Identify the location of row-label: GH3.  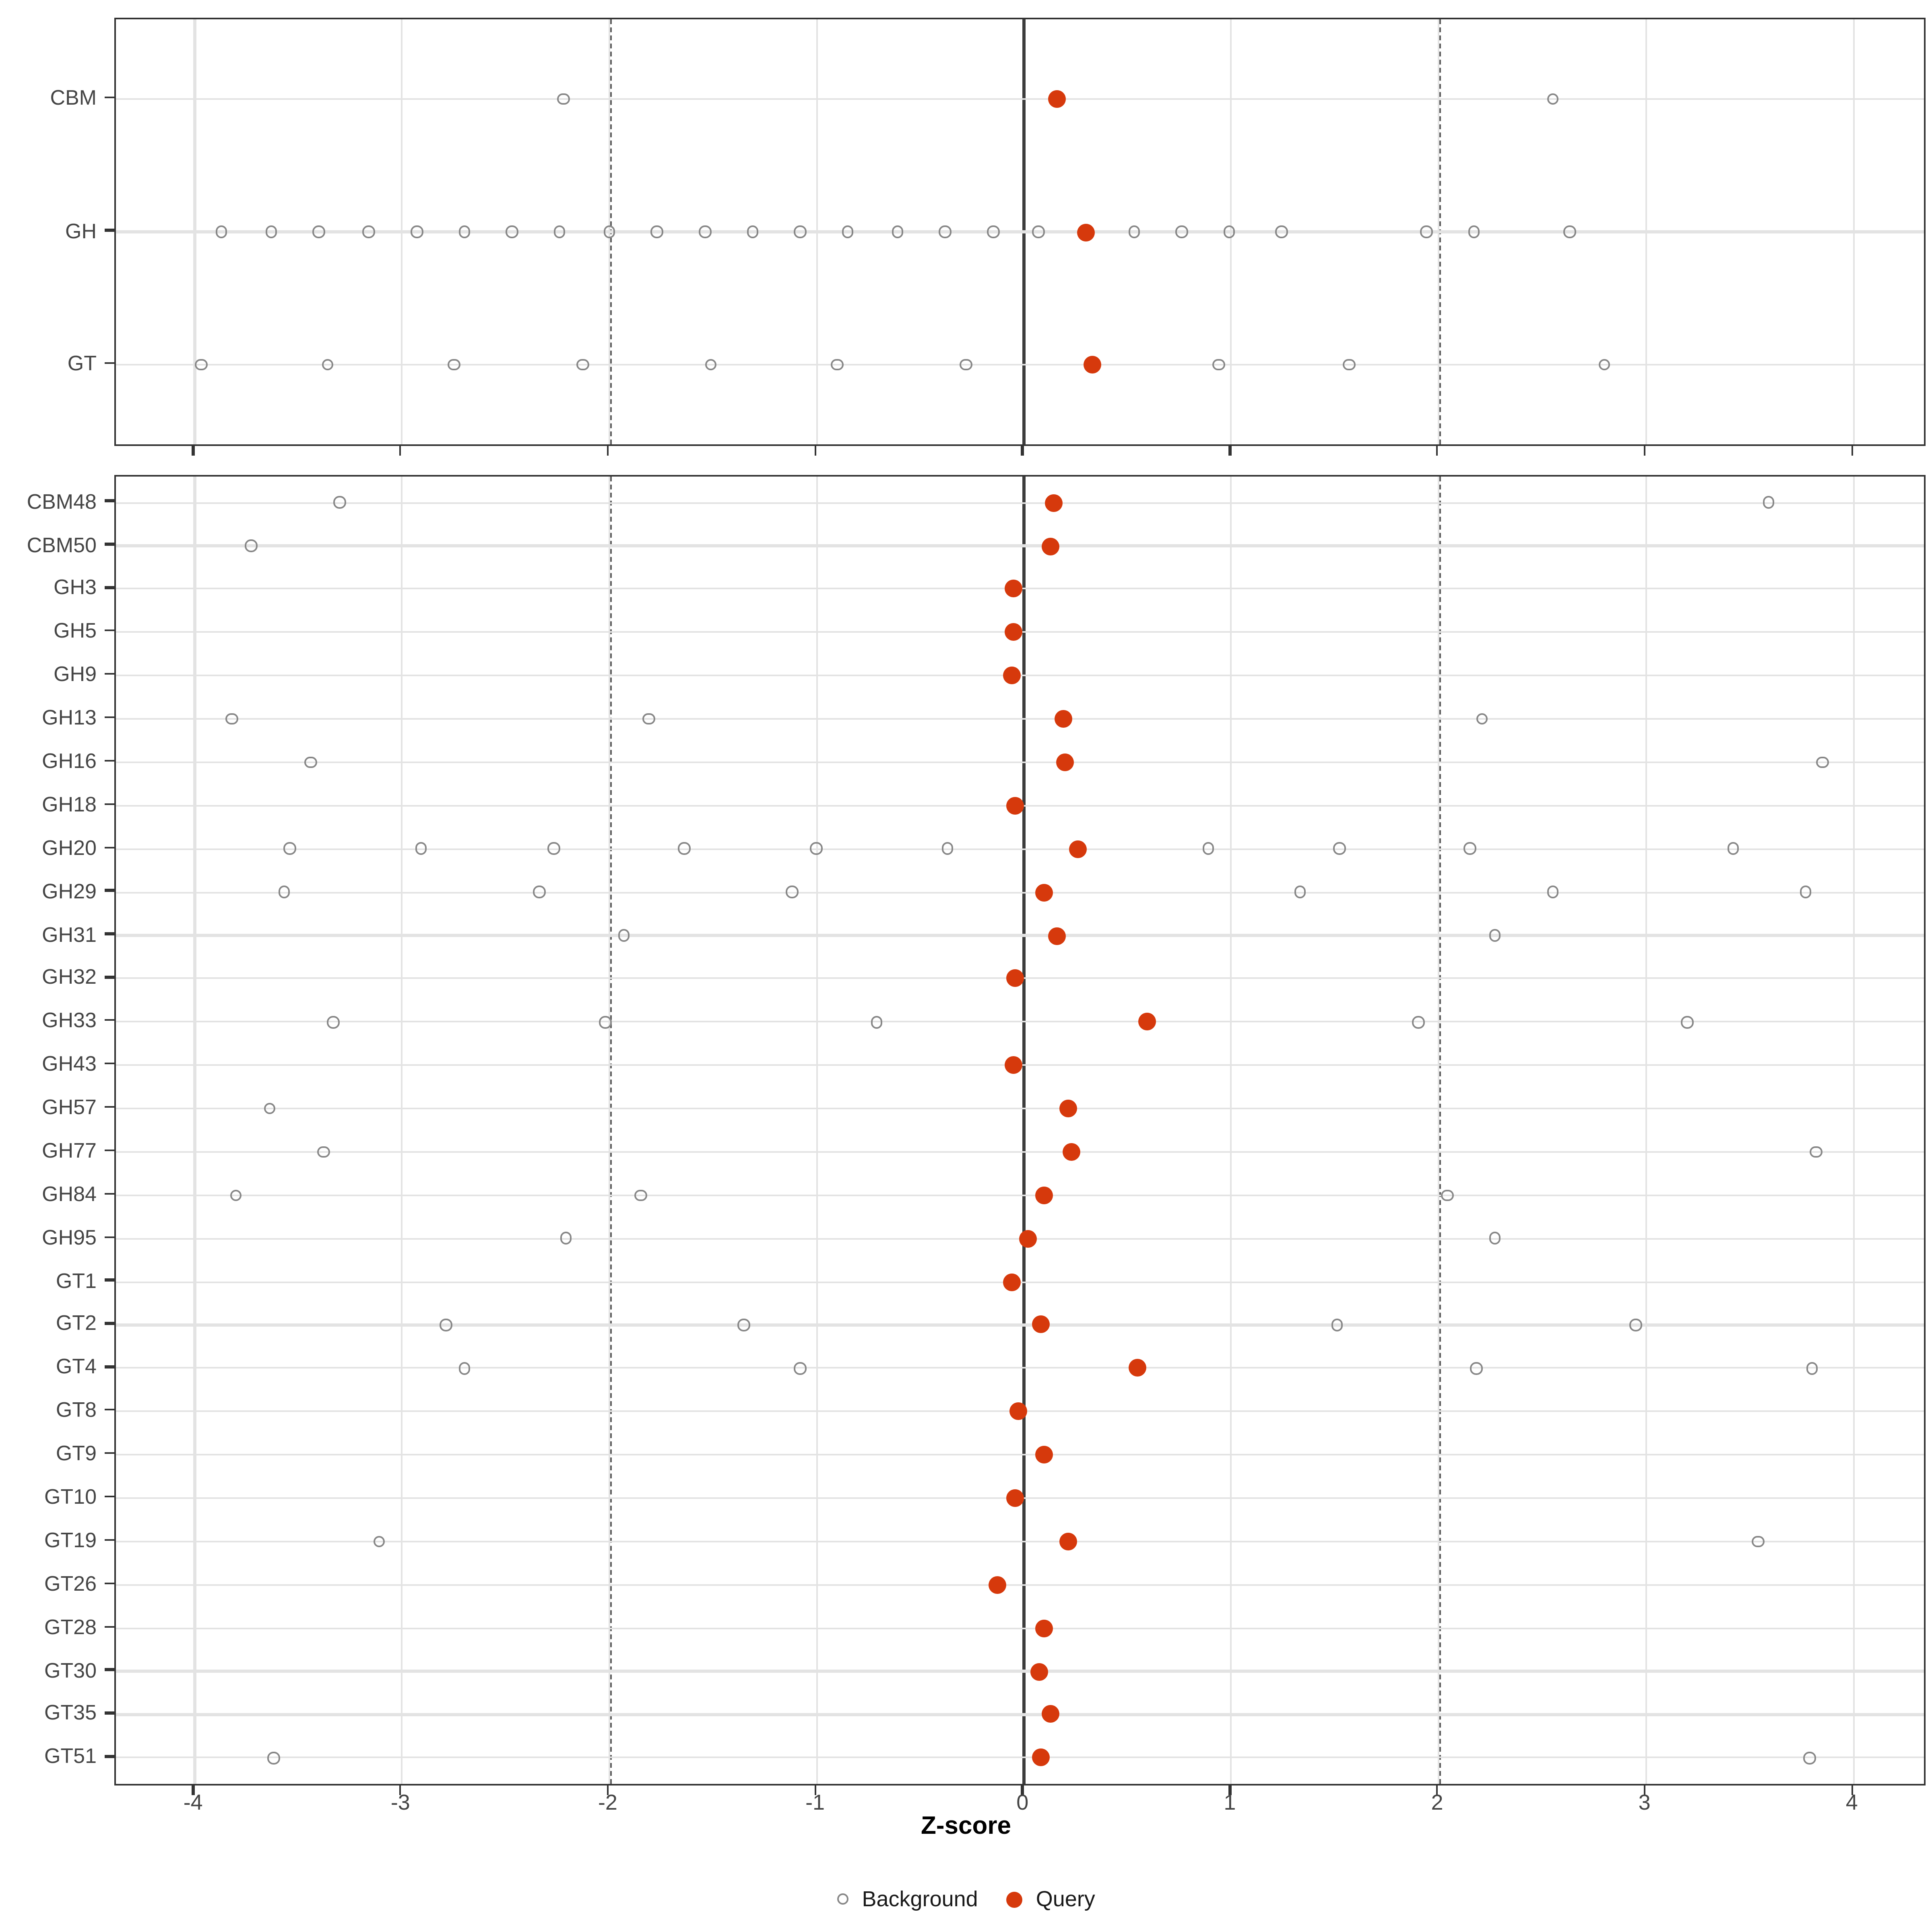
(75, 587).